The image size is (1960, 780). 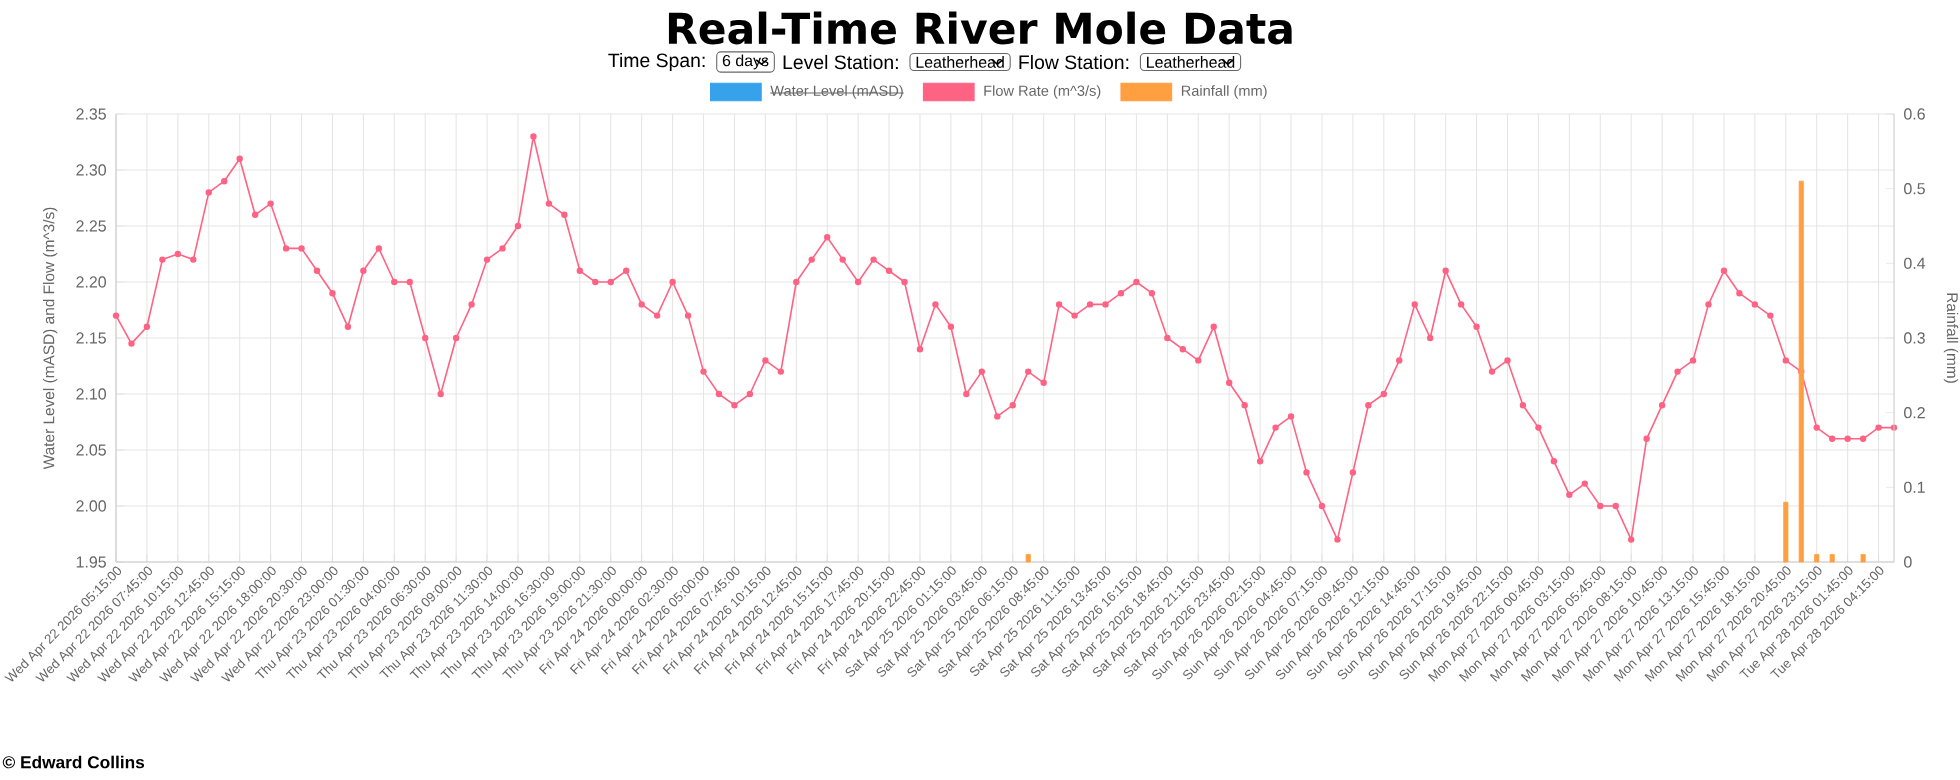 What do you see at coordinates (840, 62) in the screenshot?
I see `text: Level Station:` at bounding box center [840, 62].